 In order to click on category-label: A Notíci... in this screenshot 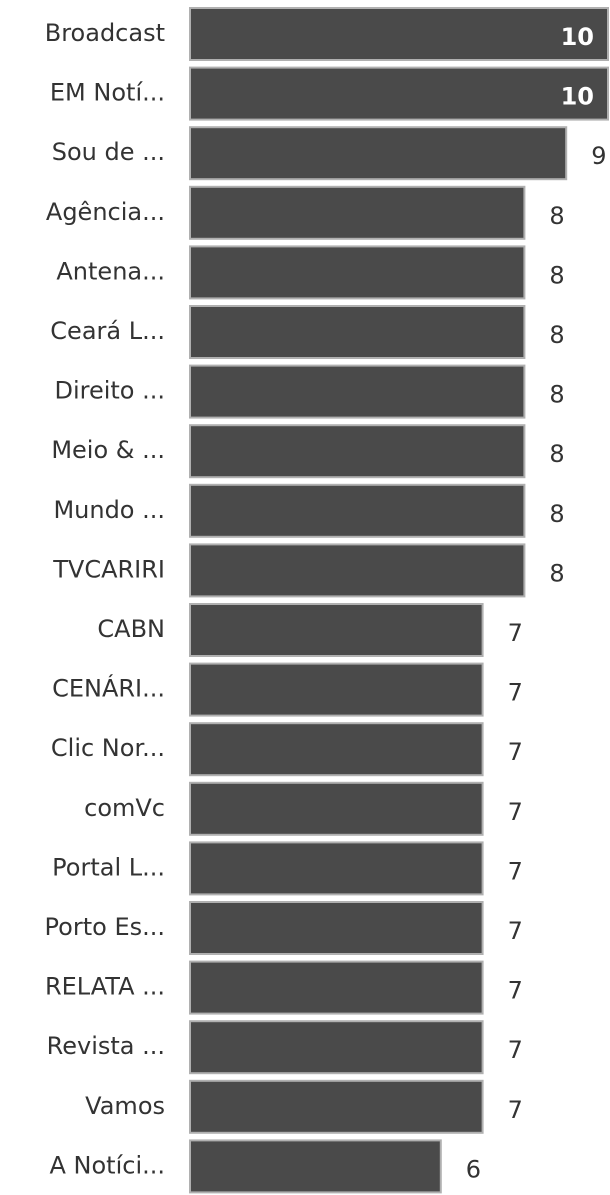, I will do `click(107, 1165)`.